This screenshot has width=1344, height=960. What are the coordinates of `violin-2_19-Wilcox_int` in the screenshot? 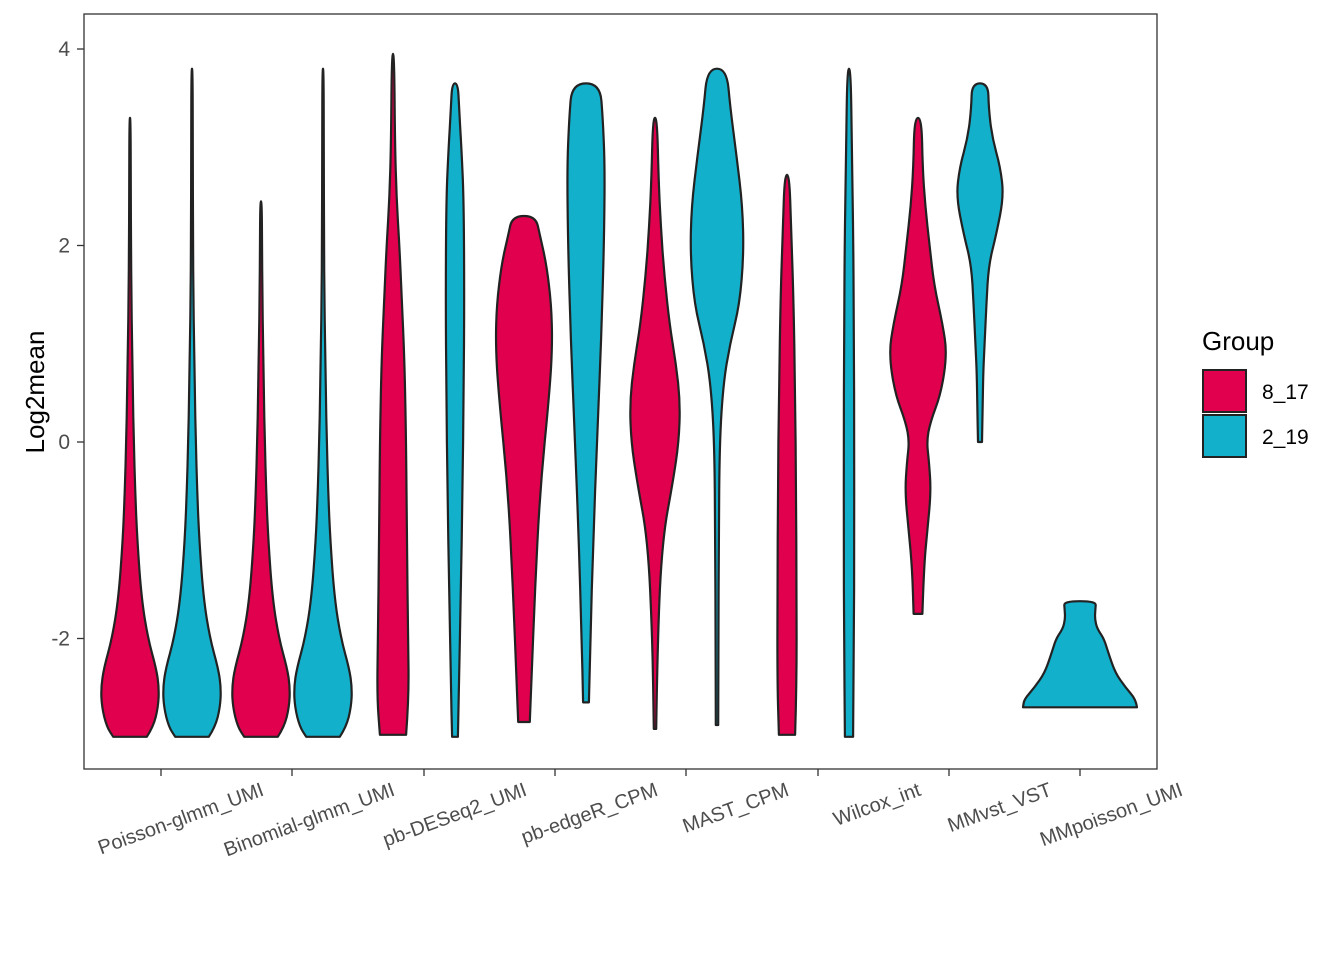 It's located at (849, 402).